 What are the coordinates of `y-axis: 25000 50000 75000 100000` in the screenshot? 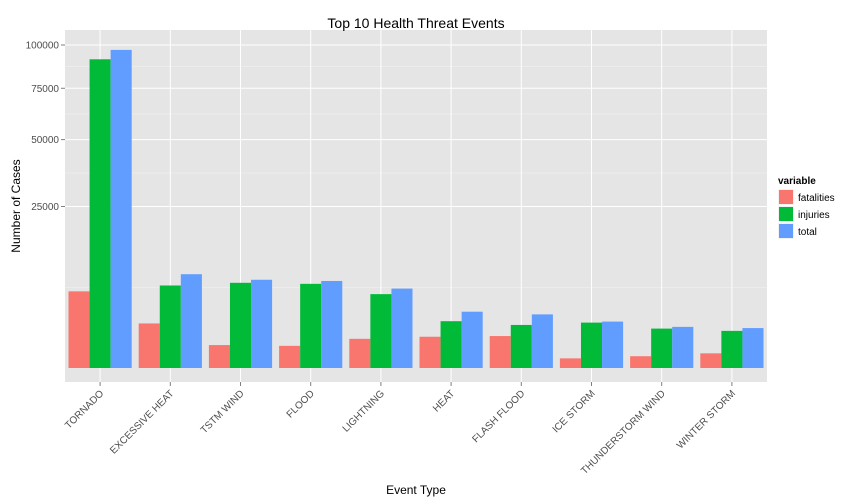 It's located at (45, 127).